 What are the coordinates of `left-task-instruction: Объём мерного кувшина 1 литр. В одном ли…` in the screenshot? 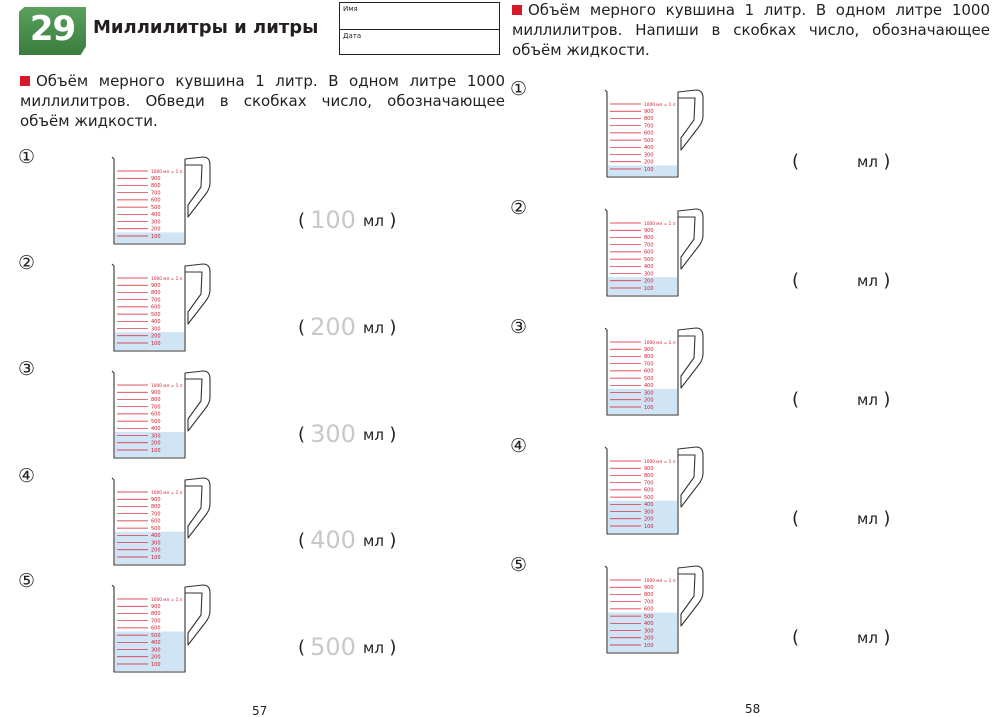 It's located at (262, 101).